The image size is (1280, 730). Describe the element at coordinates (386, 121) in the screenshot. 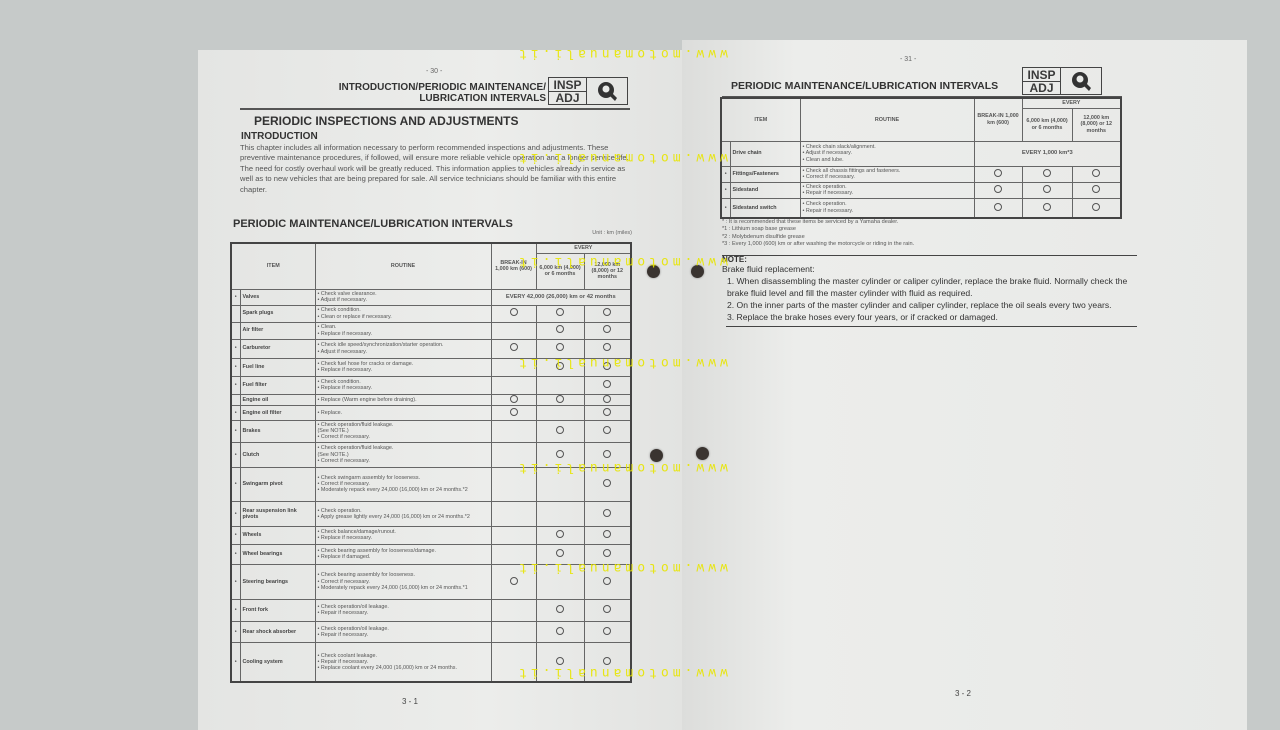

I see `page-title: PERIODIC INSPECTIONS AND ADJUSTMENTS` at that location.